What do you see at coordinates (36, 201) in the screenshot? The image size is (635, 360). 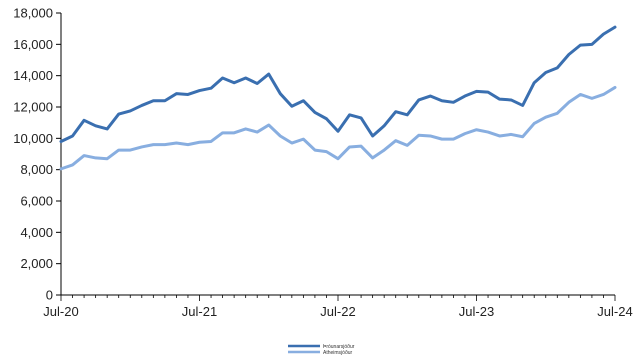 I see `y-tick-label: 6,000` at bounding box center [36, 201].